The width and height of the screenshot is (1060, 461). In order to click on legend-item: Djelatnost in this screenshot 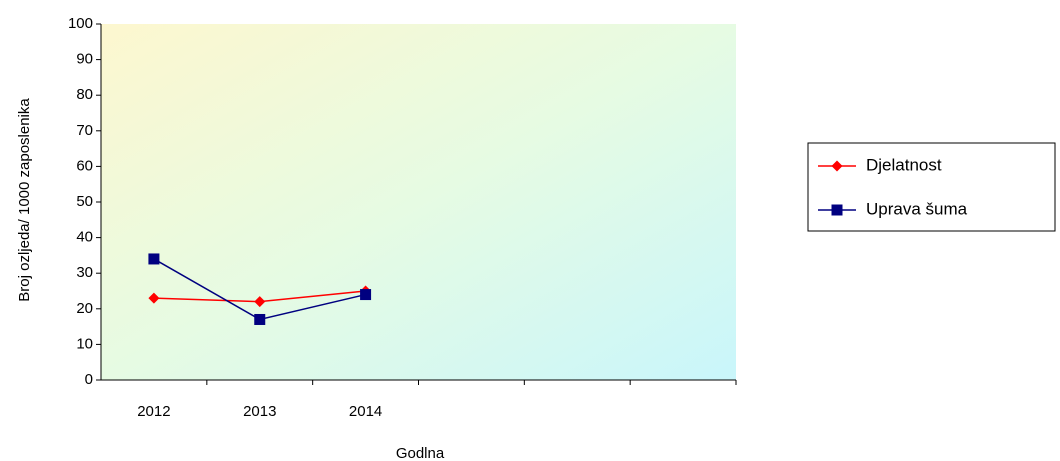, I will do `click(880, 164)`.